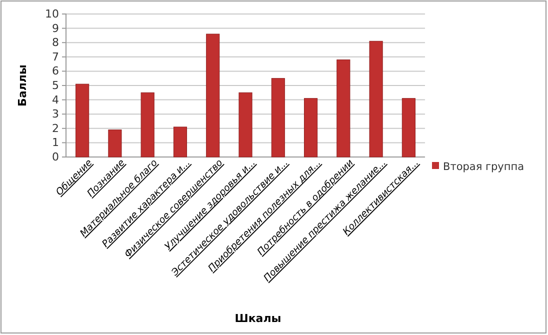  I want to click on y-tick-label: 9, so click(55, 28).